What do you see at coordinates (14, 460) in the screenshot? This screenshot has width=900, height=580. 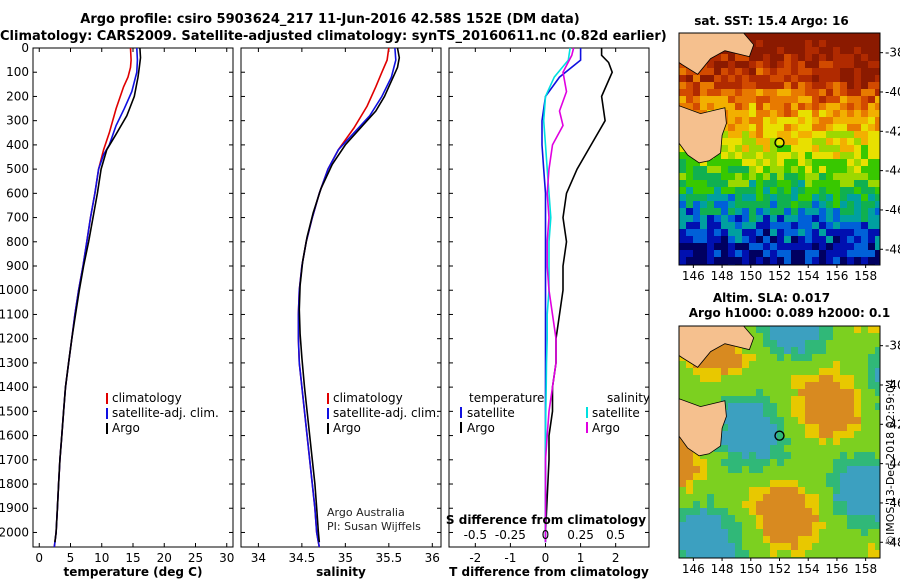 I see `y-tick-label: 1700` at bounding box center [14, 460].